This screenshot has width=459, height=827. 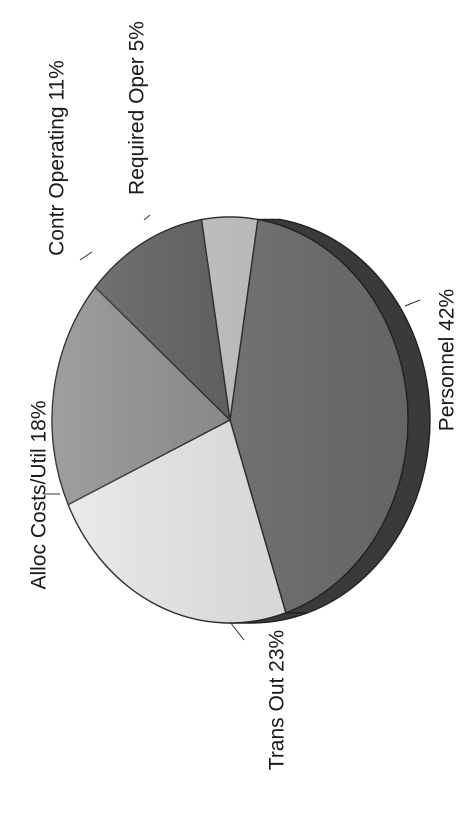 What do you see at coordinates (86, 256) in the screenshot?
I see `leader-contr-operating` at bounding box center [86, 256].